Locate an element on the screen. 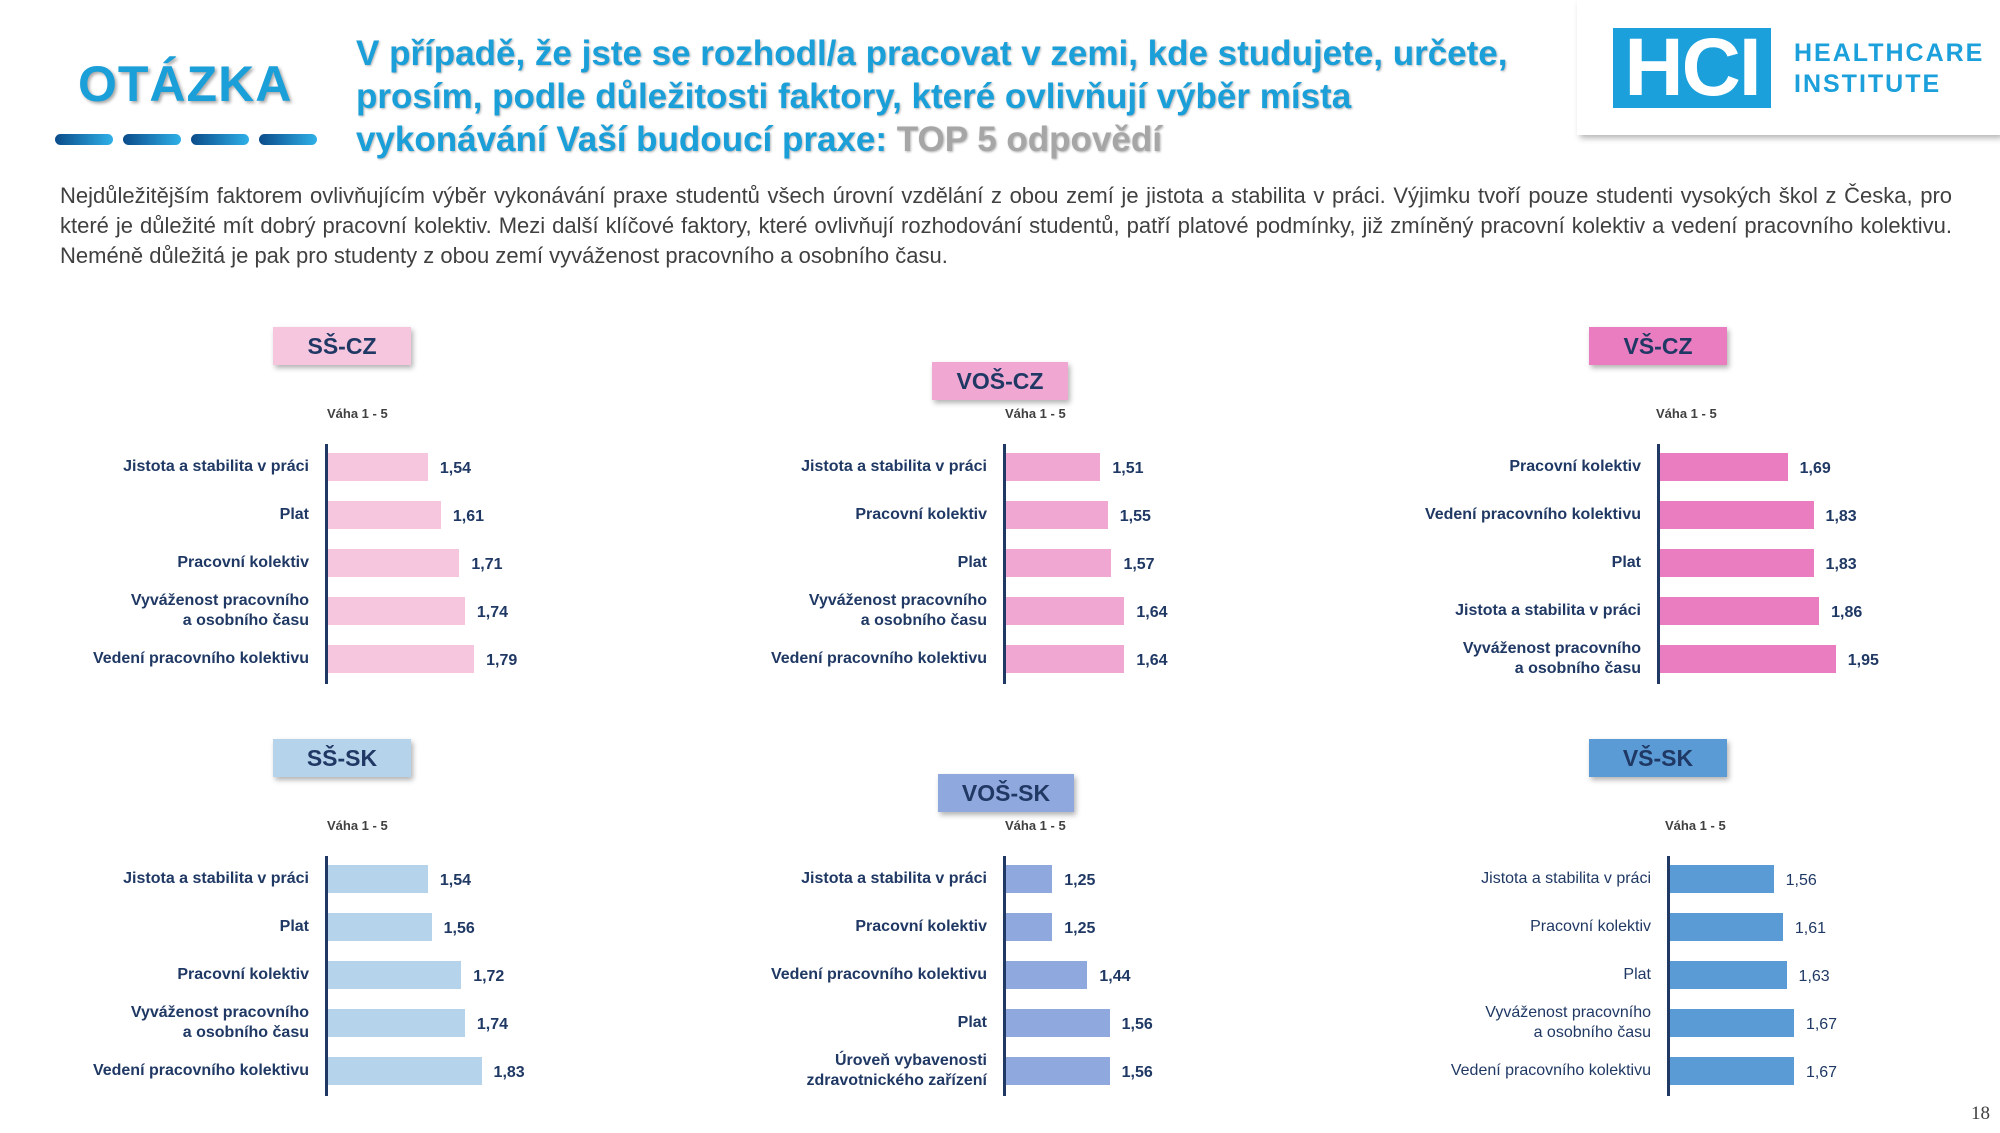 The height and width of the screenshot is (1133, 2000). logo-line-1: HEALTHCARE is located at coordinates (1889, 53).